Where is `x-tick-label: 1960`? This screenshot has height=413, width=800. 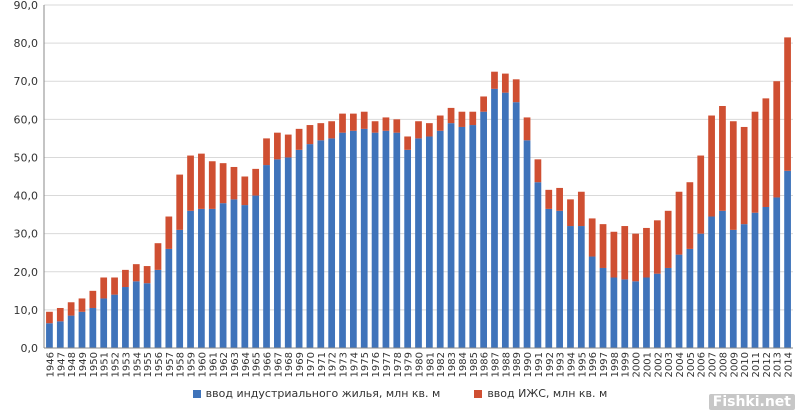
x-tick-label: 1960 is located at coordinates (202, 364).